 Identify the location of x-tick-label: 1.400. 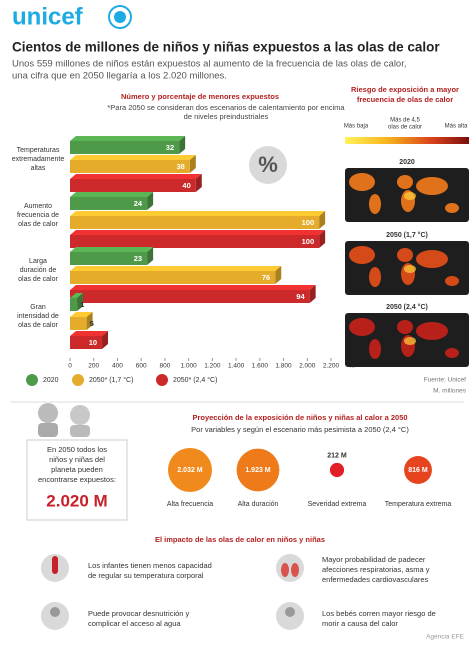
(236, 366).